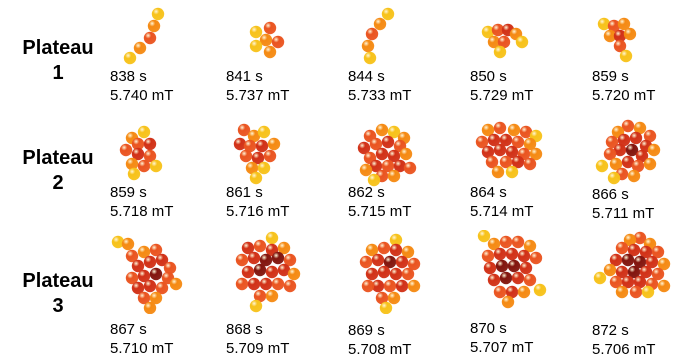 The width and height of the screenshot is (680, 364). Describe the element at coordinates (530, 63) in the screenshot. I see `snapshot-cell: 850 s 5.729 mT` at that location.